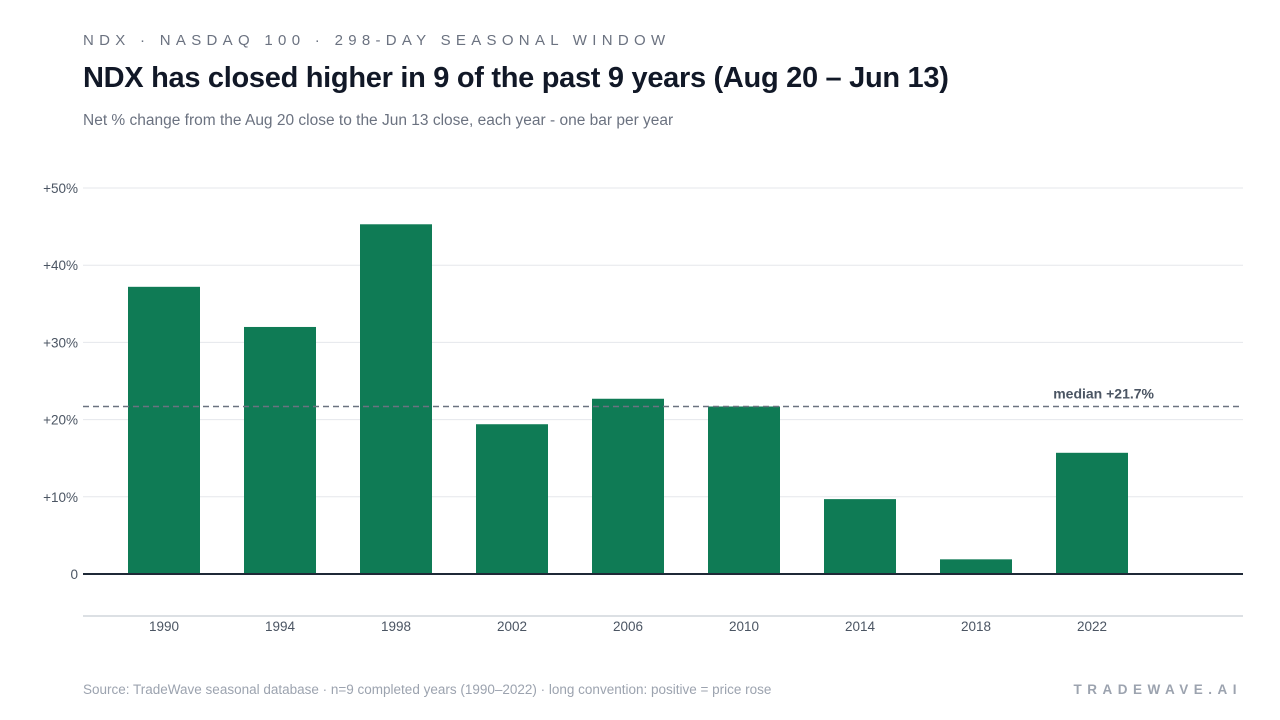  I want to click on bar-1998, so click(396, 399).